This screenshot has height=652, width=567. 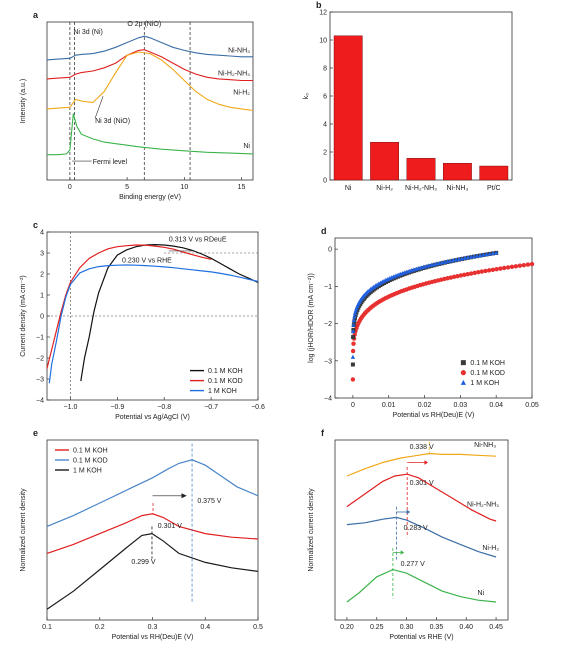 What do you see at coordinates (421, 188) in the screenshot?
I see `category-label: Ni-H₂-NH₃` at bounding box center [421, 188].